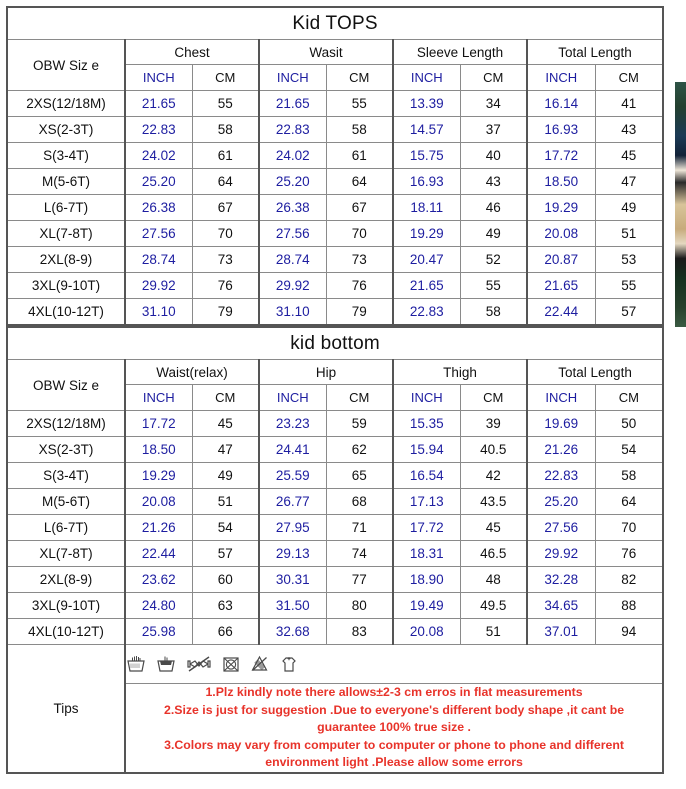 The height and width of the screenshot is (789, 686). Describe the element at coordinates (493, 77) in the screenshot. I see `tops-unit-cm-sleeve: CM` at that location.